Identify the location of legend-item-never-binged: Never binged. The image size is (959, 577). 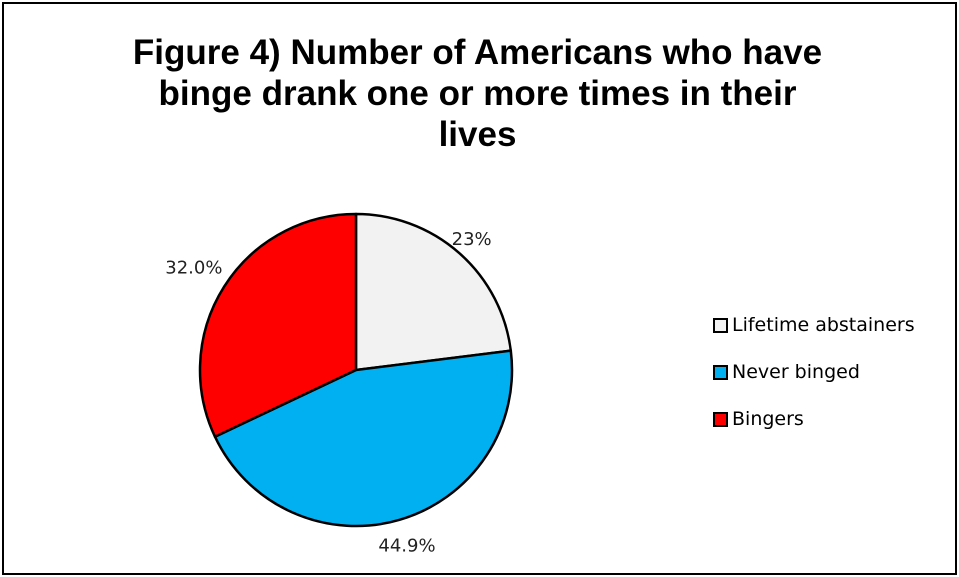
(814, 372).